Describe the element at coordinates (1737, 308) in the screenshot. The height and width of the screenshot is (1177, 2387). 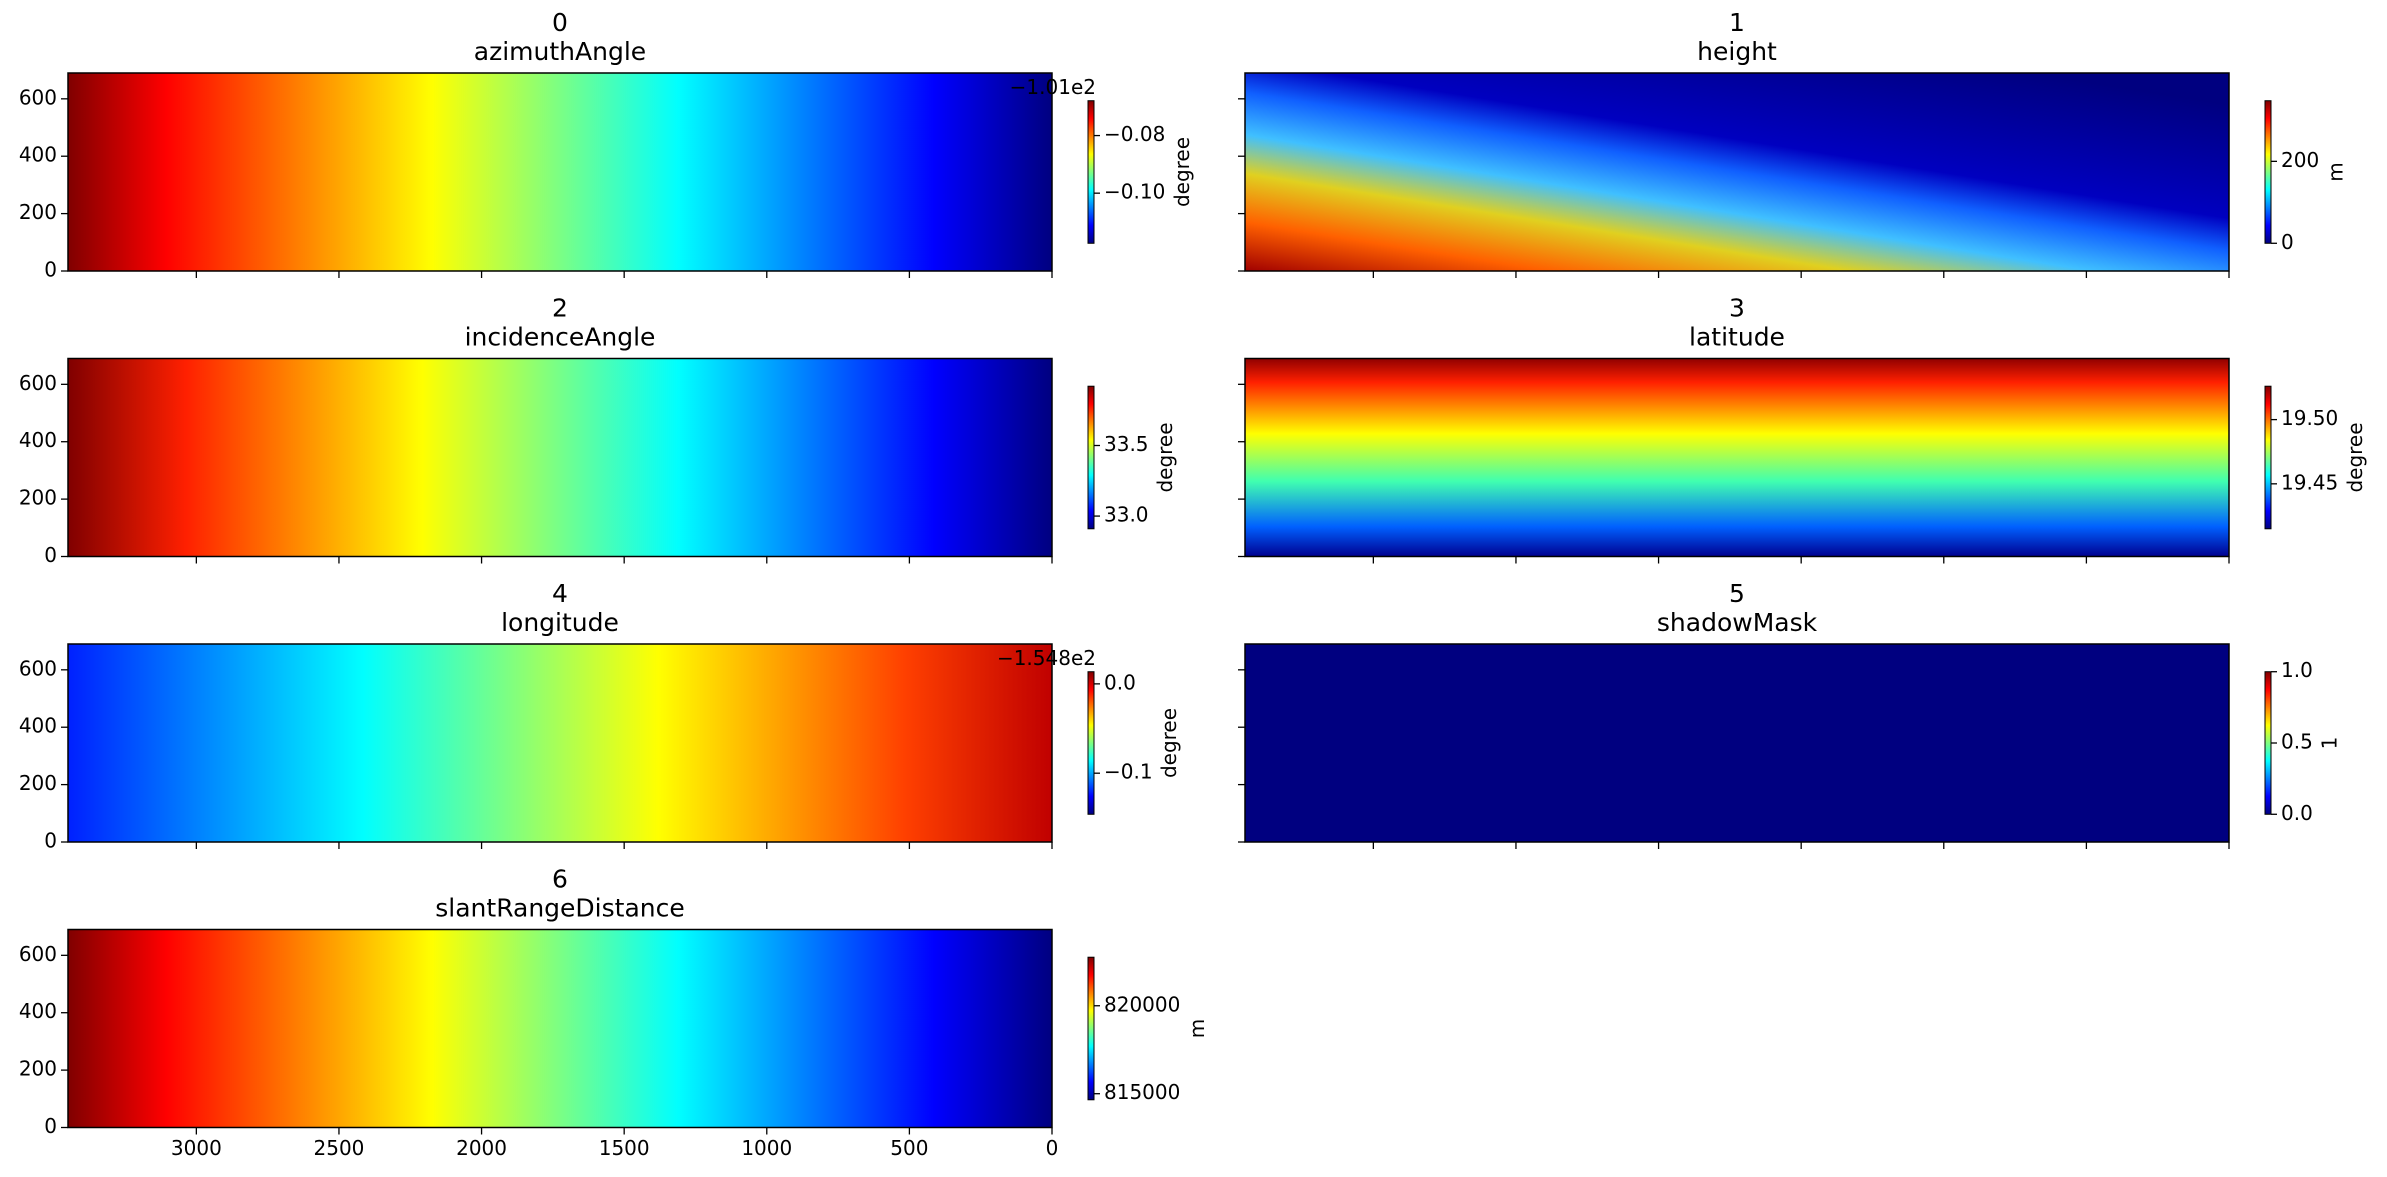
I see `panel-index: 3` at that location.